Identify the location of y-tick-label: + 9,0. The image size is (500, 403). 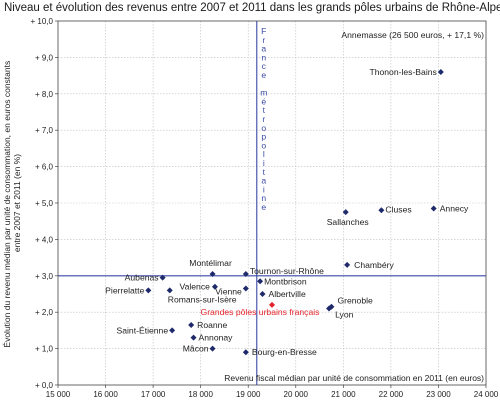
(44, 57).